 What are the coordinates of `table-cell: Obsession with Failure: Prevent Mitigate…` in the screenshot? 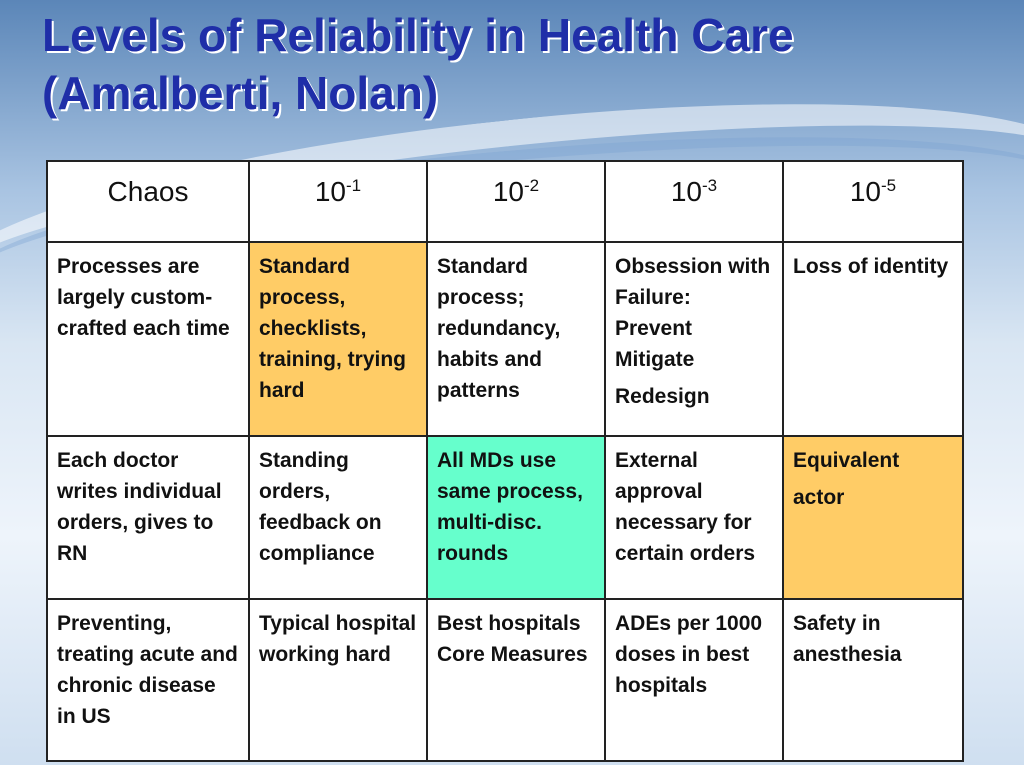 It's located at (694, 339).